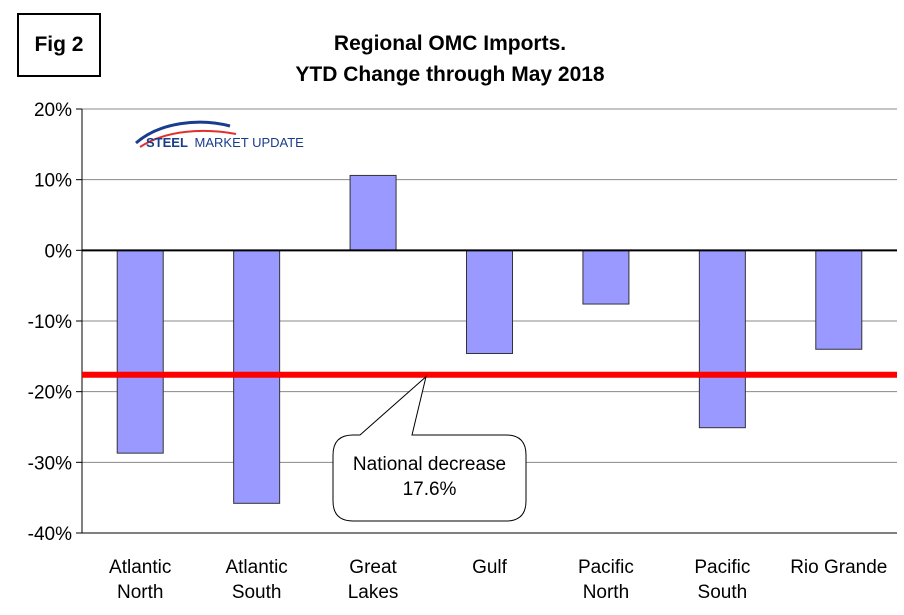 The width and height of the screenshot is (904, 615). What do you see at coordinates (50, 463) in the screenshot?
I see `y-tick-label: -30%` at bounding box center [50, 463].